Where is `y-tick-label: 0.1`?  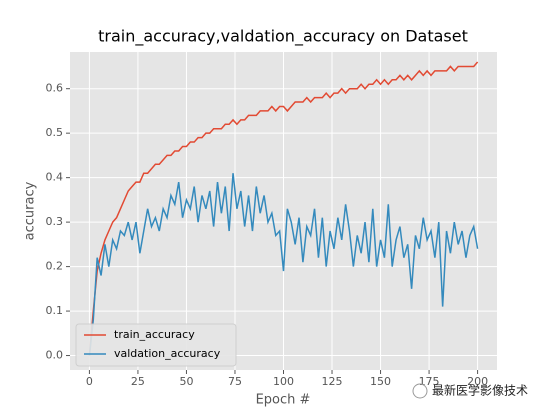 y-tick-label: 0.1 is located at coordinates (55, 310).